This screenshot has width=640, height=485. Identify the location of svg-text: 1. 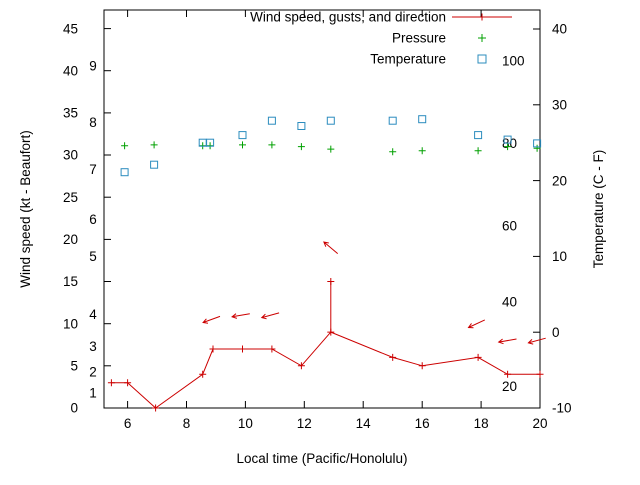
(93, 393).